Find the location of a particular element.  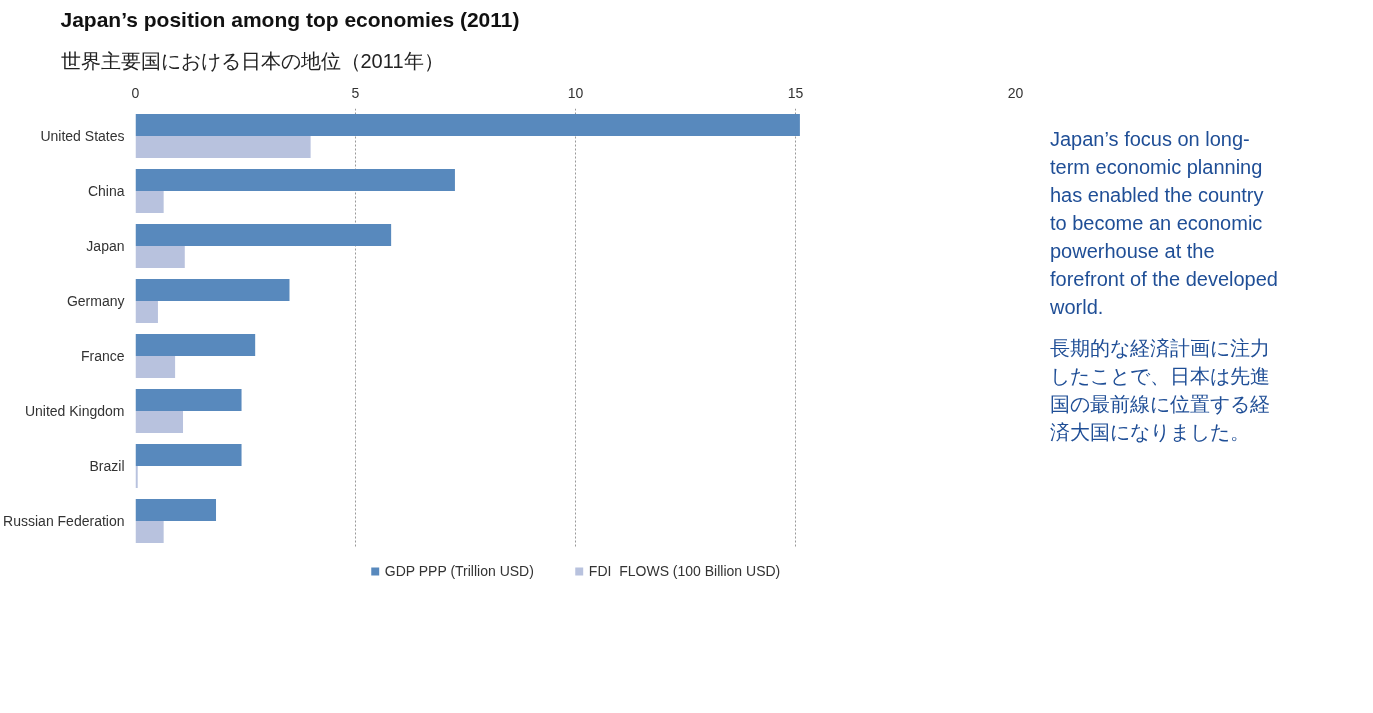

y-tick-label: Brazil is located at coordinates (107, 466).